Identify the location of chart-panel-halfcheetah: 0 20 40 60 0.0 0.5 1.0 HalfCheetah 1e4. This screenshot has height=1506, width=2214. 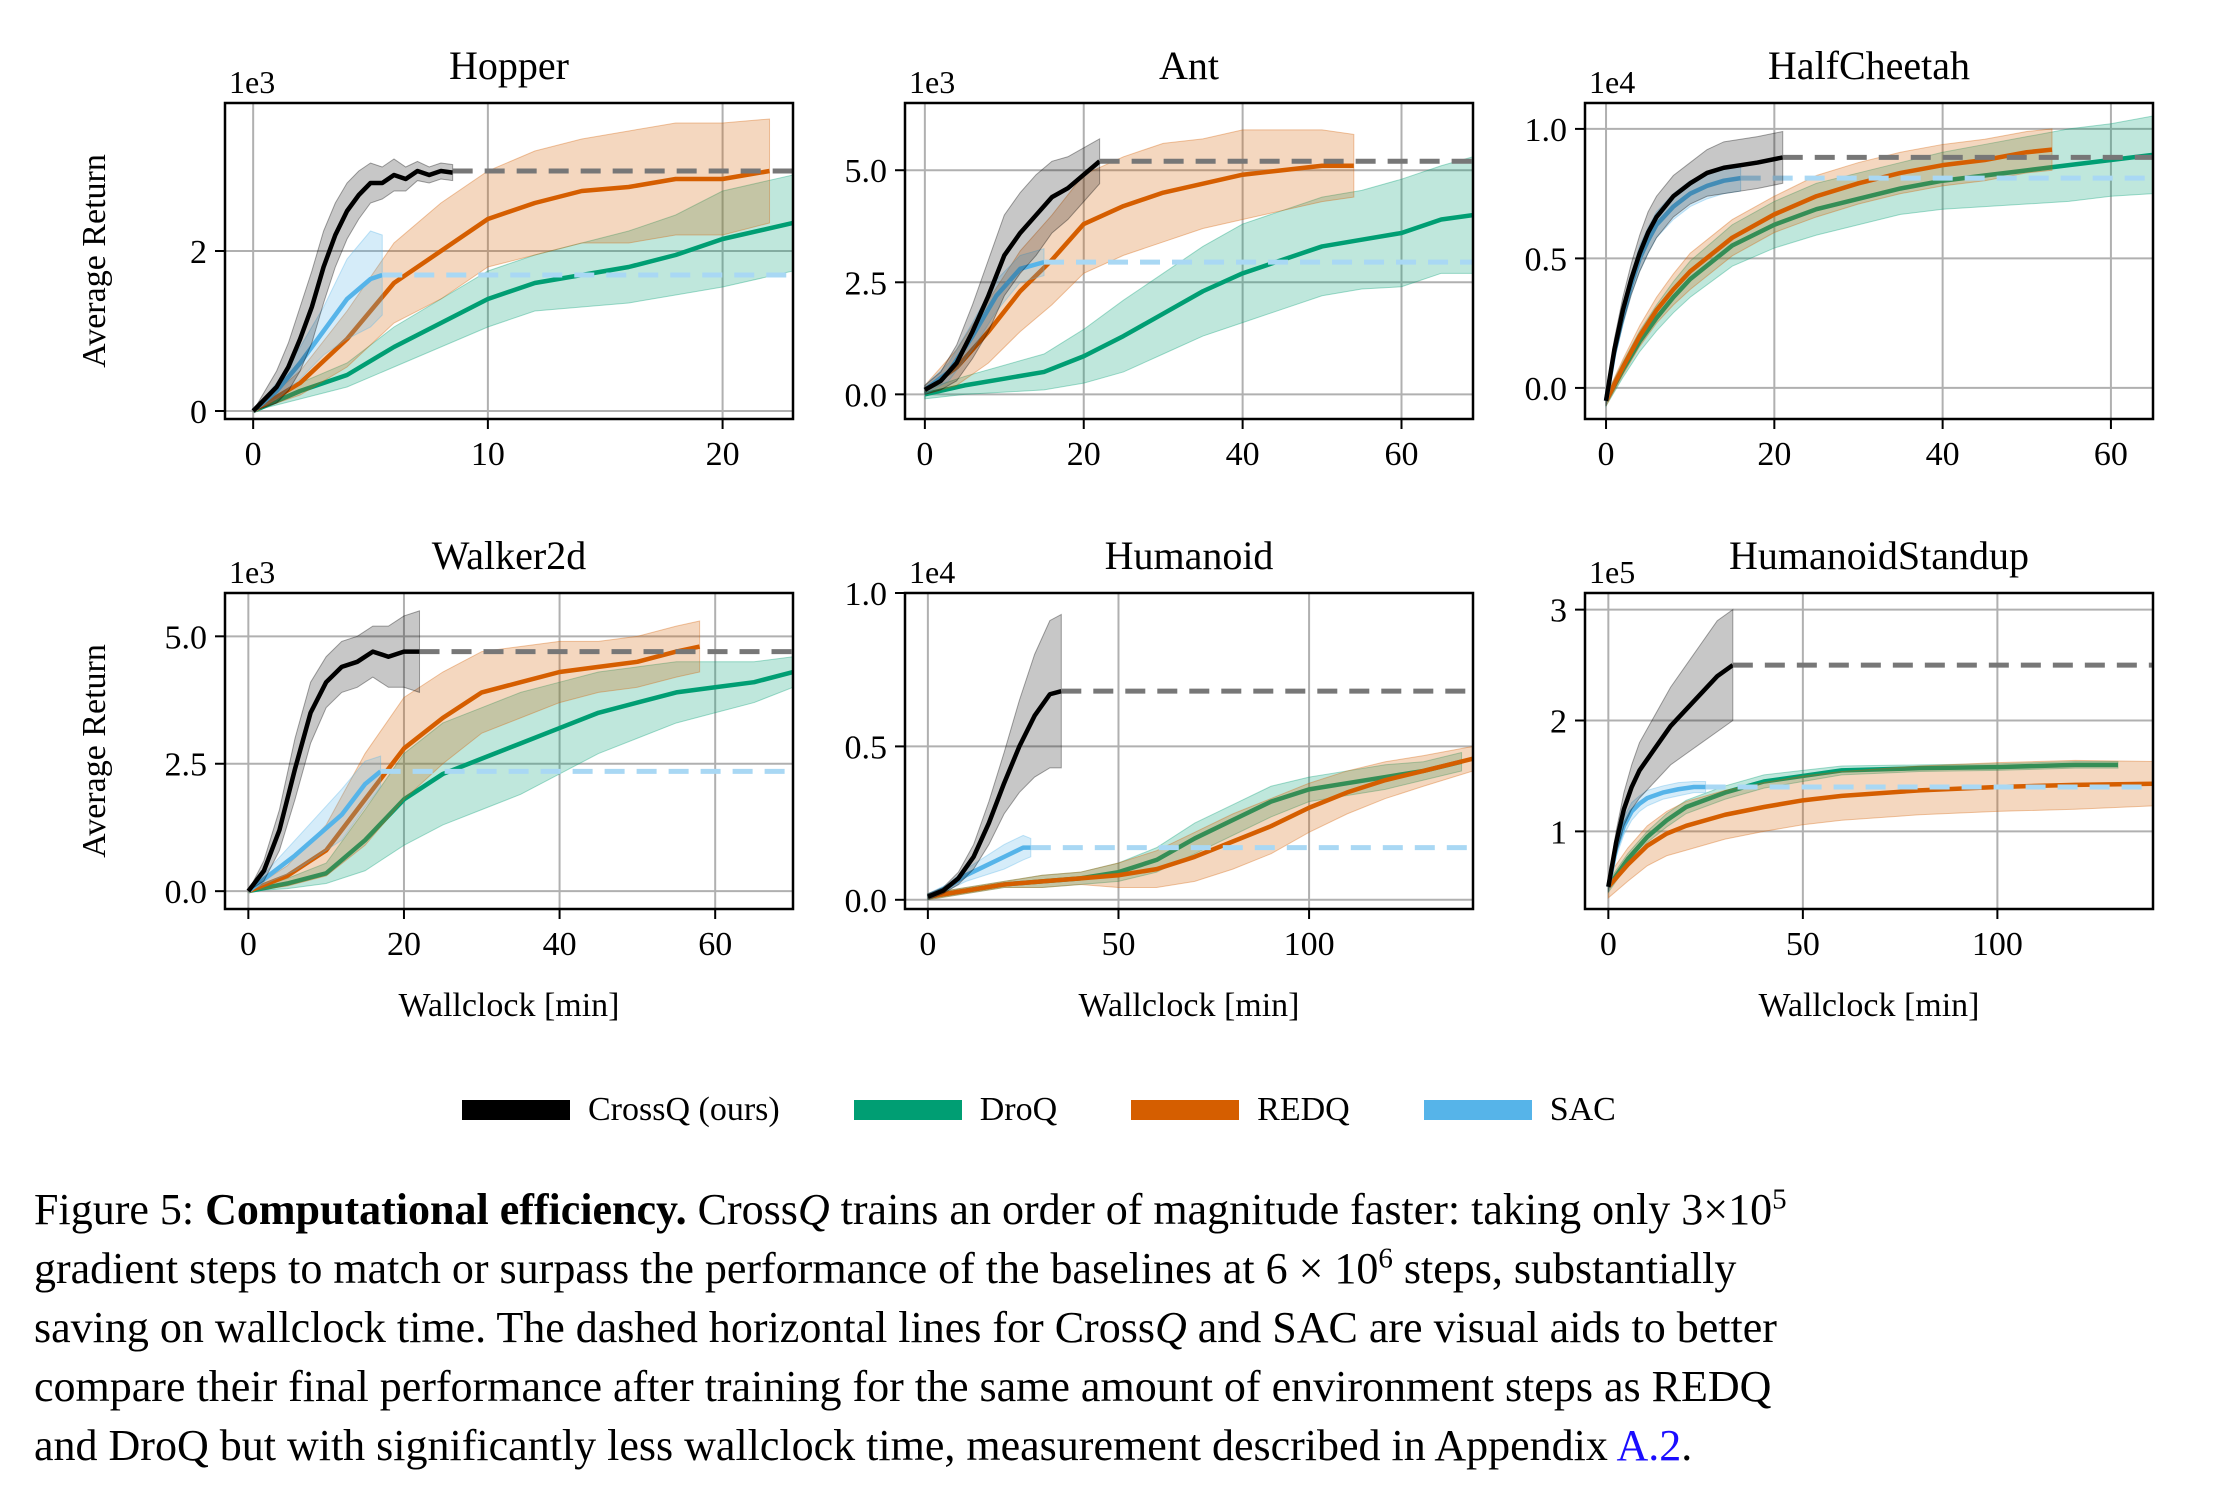
(1840, 258).